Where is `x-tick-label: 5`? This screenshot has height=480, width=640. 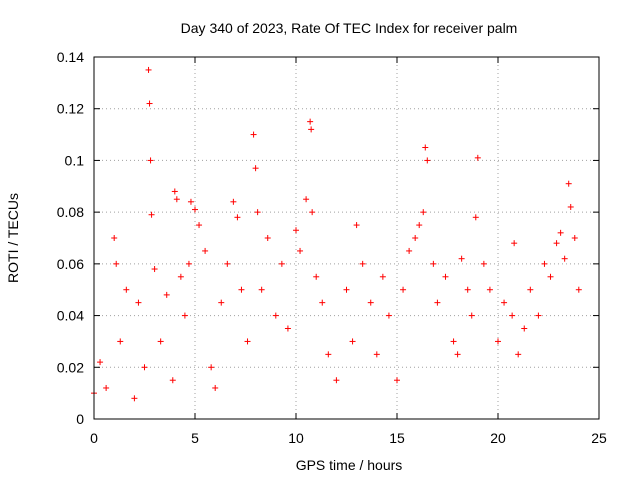 x-tick-label: 5 is located at coordinates (195, 438).